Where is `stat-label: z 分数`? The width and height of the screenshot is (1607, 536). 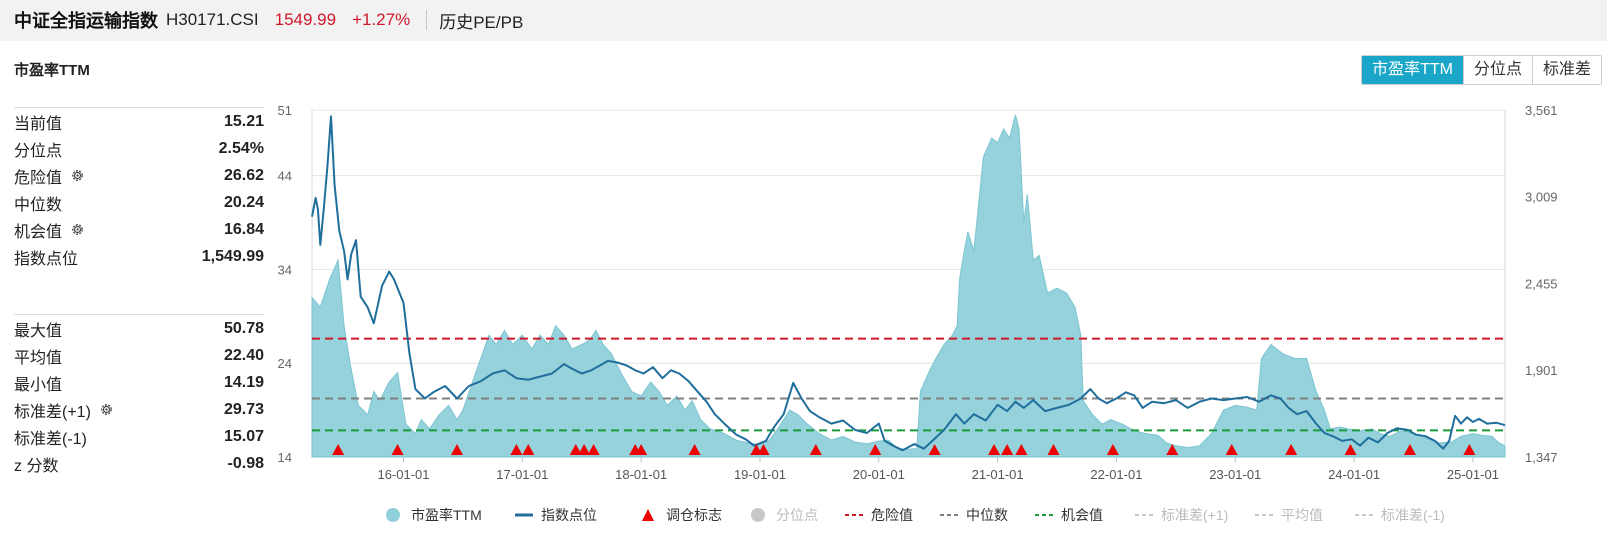 stat-label: z 分数 is located at coordinates (36, 466).